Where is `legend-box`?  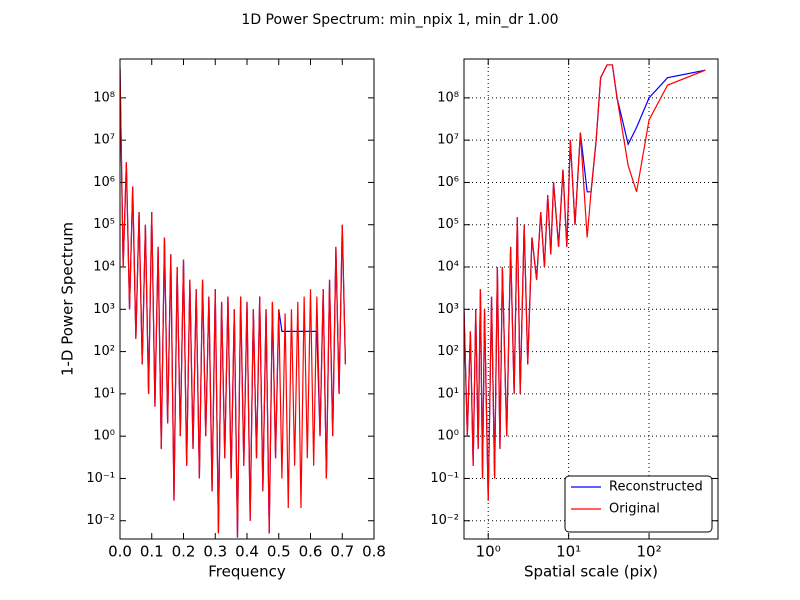 legend-box is located at coordinates (638, 504).